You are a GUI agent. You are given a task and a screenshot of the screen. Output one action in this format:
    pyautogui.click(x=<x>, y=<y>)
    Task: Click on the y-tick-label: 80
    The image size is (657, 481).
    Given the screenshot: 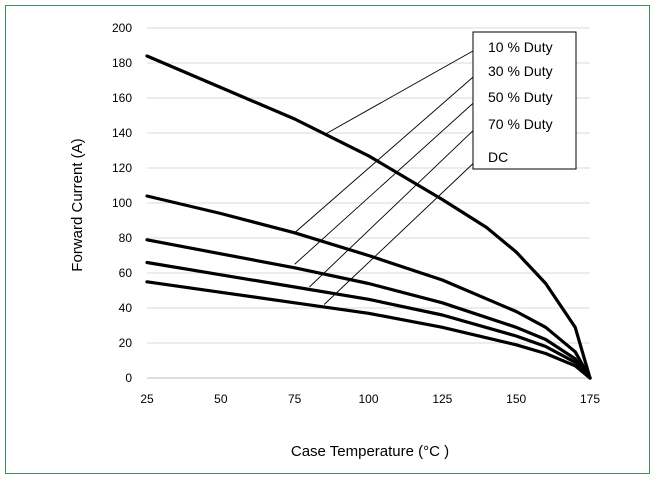 What is the action you would take?
    pyautogui.click(x=126, y=238)
    